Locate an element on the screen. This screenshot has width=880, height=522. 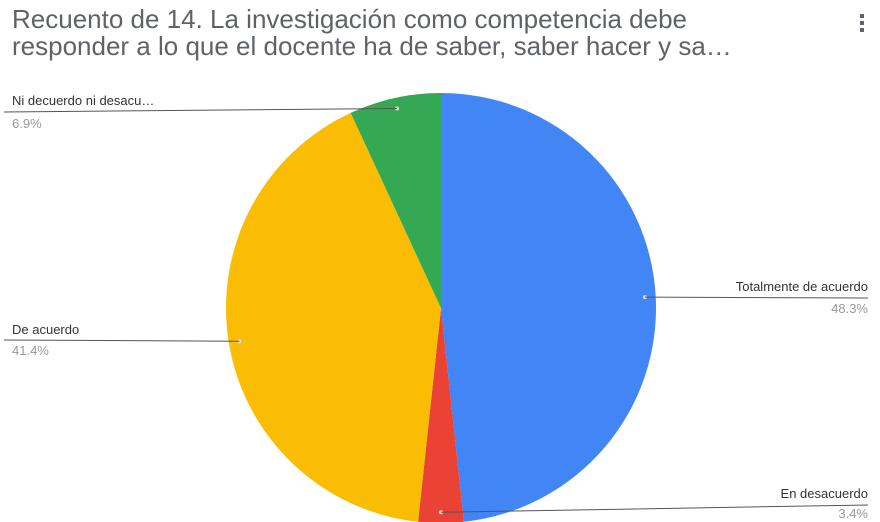
slice-label-2: De acuerdo is located at coordinates (45, 329).